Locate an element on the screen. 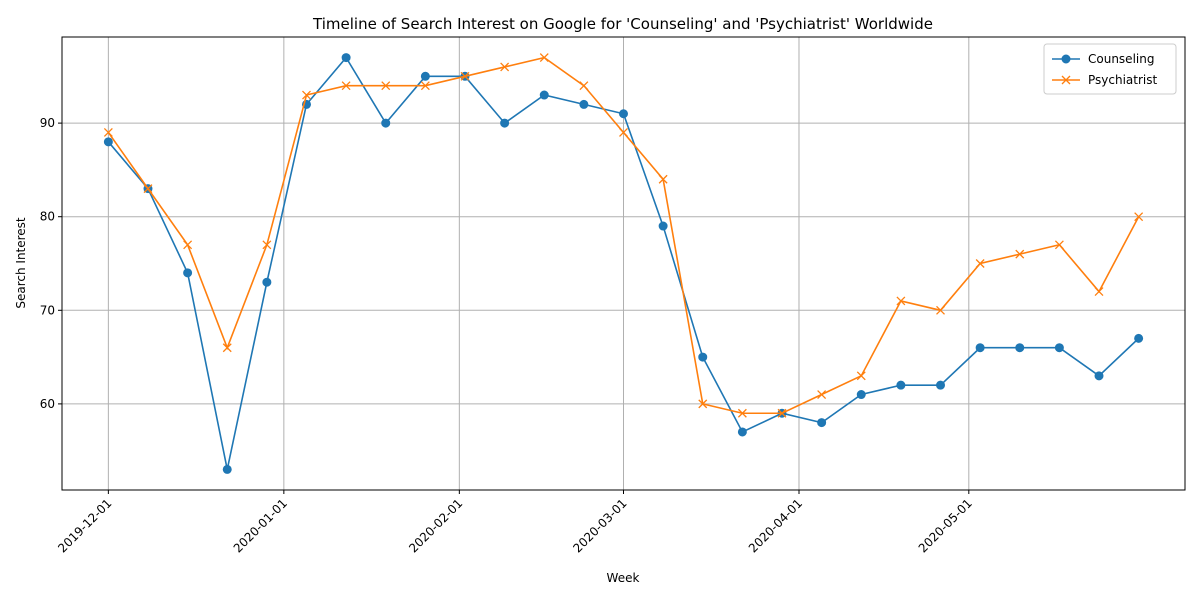 The image size is (1200, 600). legend-item-counseling: Counseling is located at coordinates (1103, 59).